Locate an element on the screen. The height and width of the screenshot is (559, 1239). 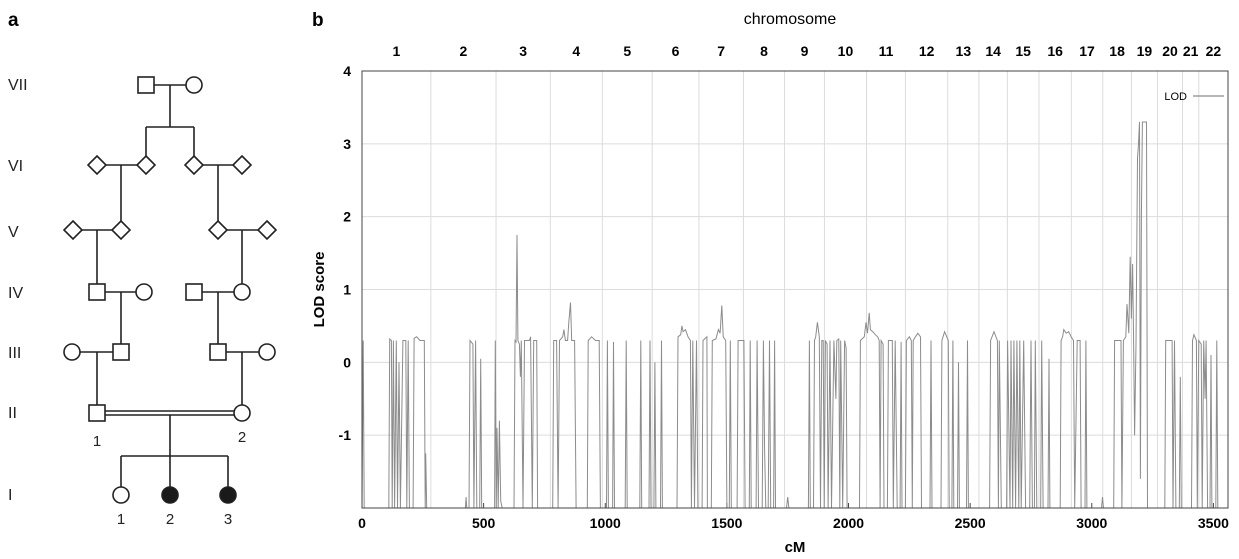
chromosome-label: 22 is located at coordinates (1214, 51).